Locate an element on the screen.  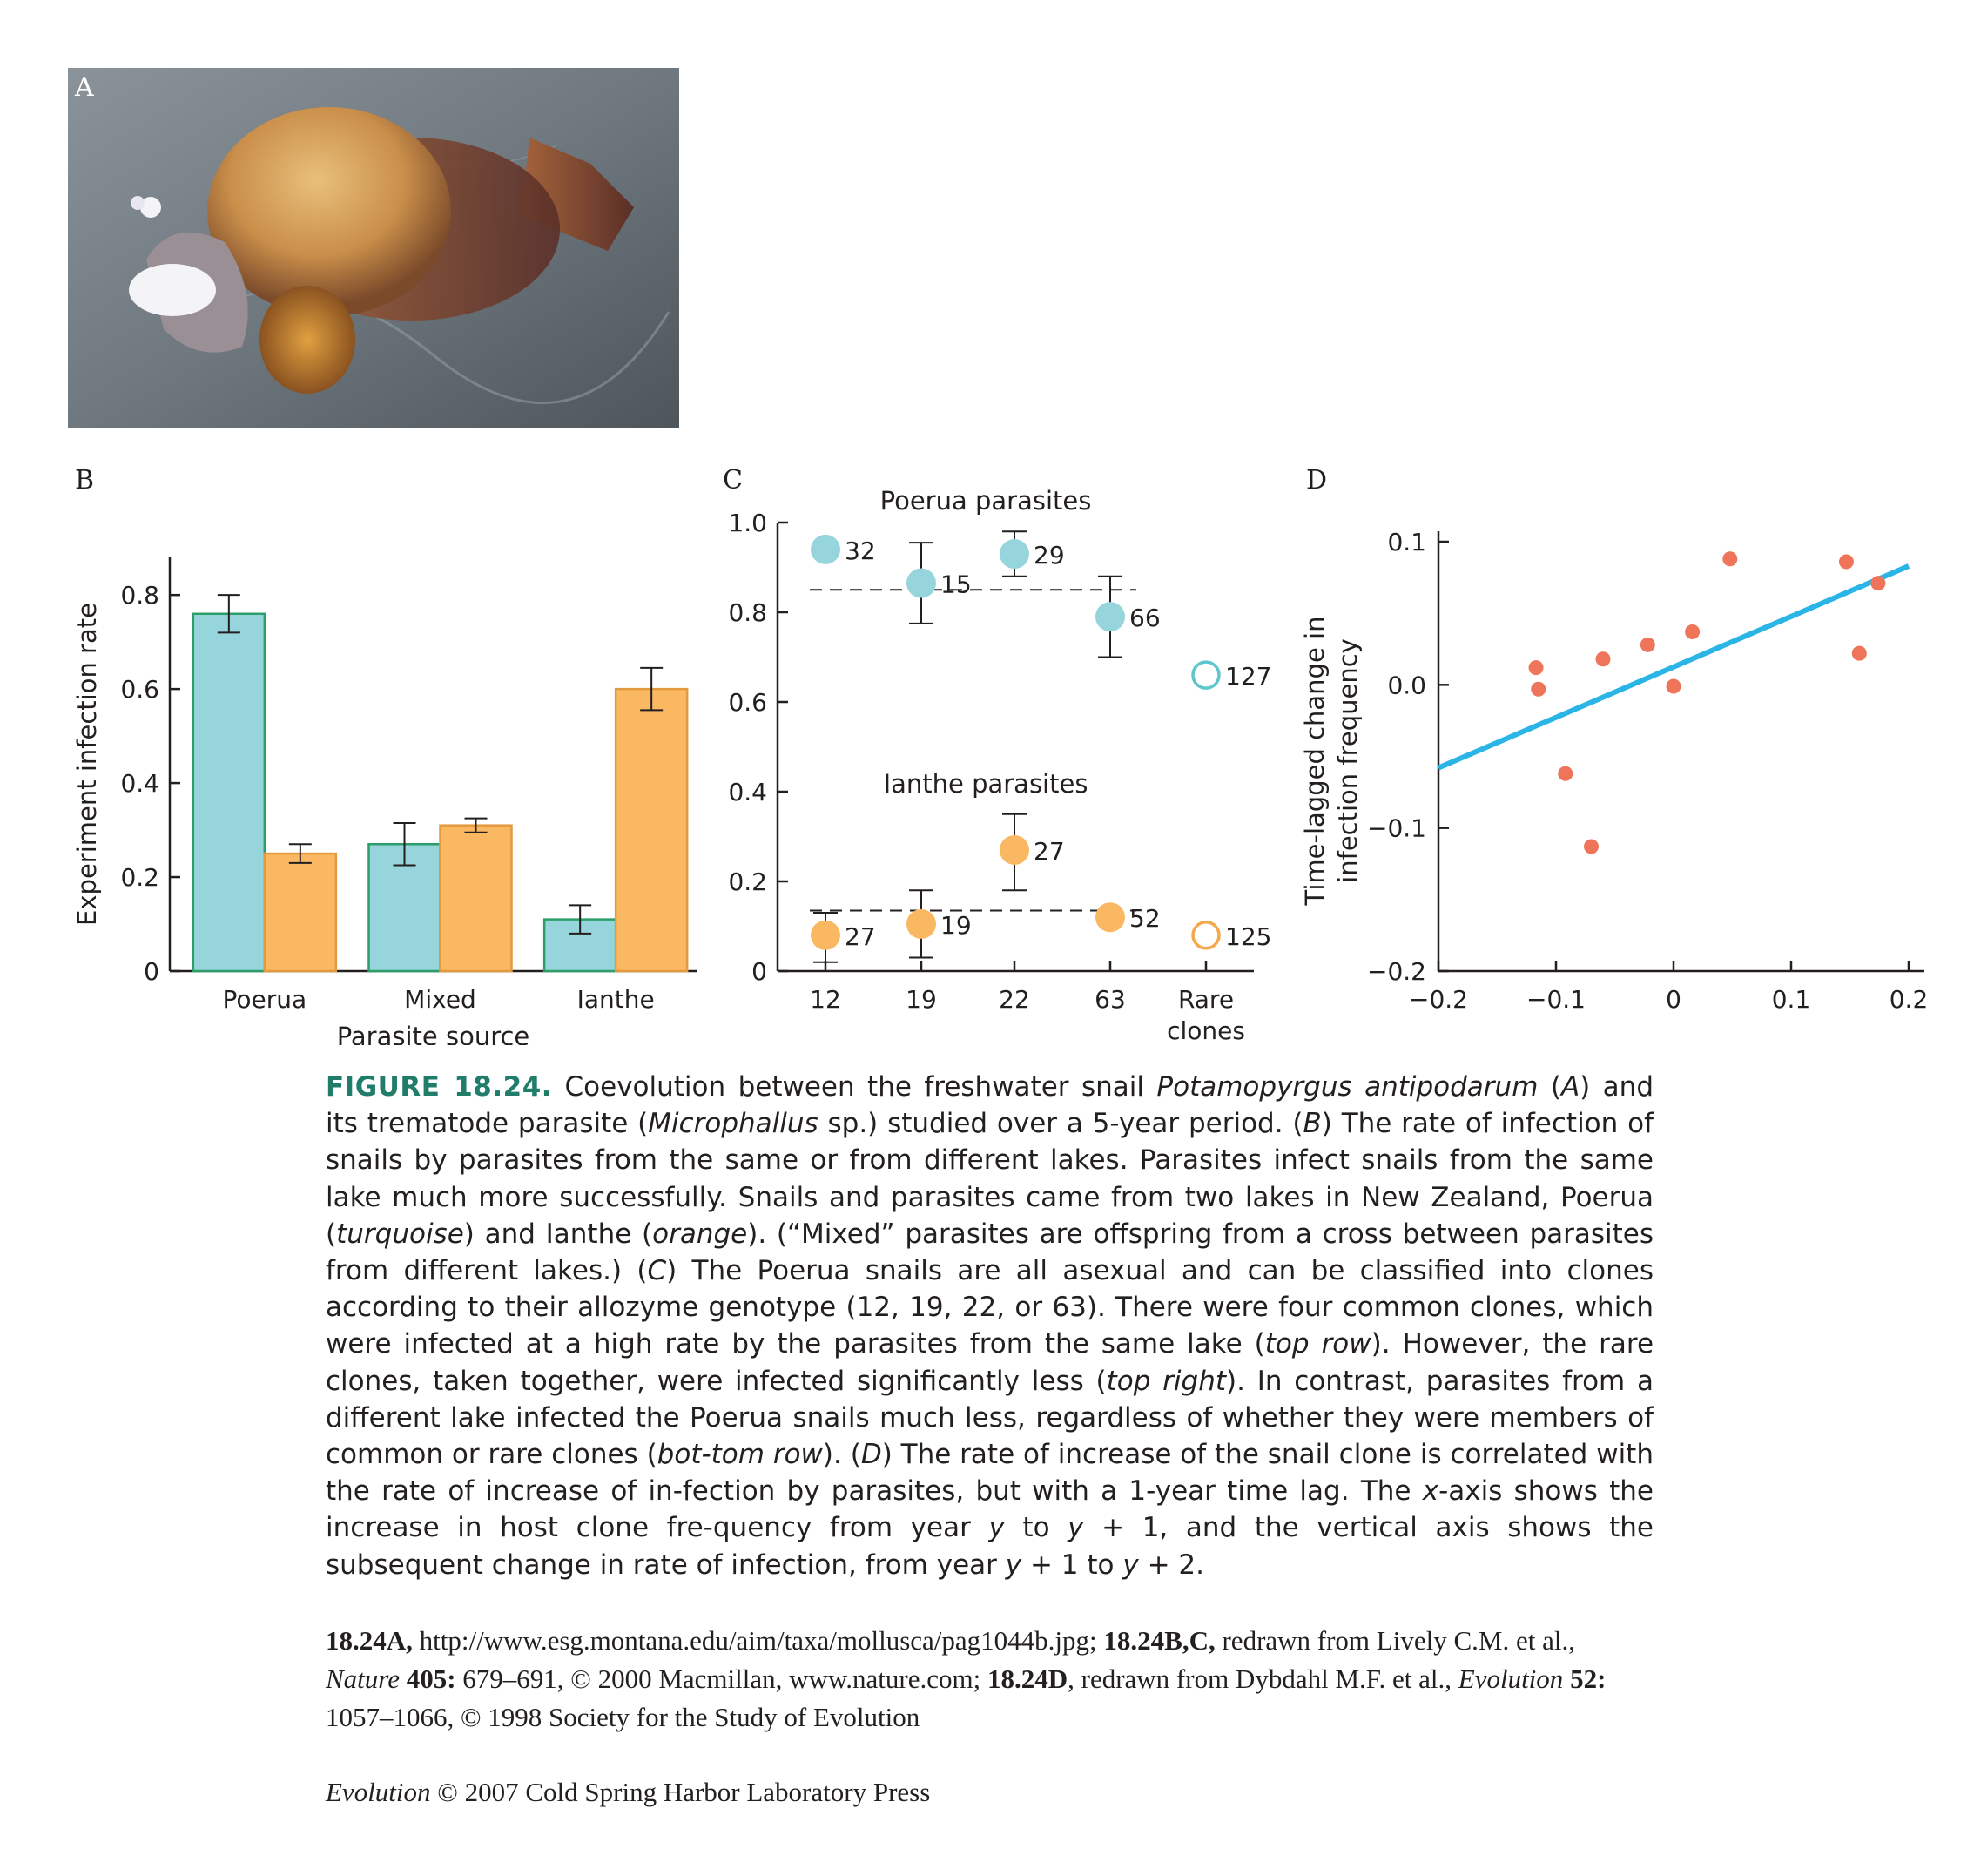
x-tick-label: 12 is located at coordinates (826, 999).